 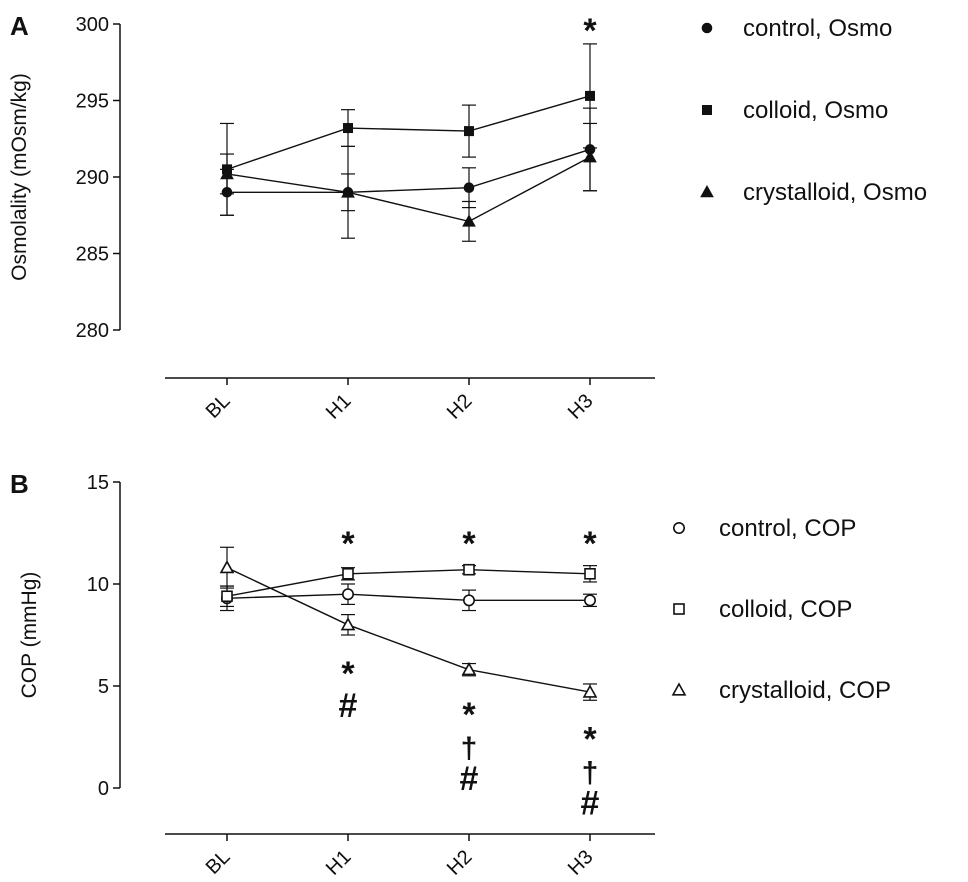 What do you see at coordinates (339, 407) in the screenshot?
I see `panel-a-x-tick-label: H1` at bounding box center [339, 407].